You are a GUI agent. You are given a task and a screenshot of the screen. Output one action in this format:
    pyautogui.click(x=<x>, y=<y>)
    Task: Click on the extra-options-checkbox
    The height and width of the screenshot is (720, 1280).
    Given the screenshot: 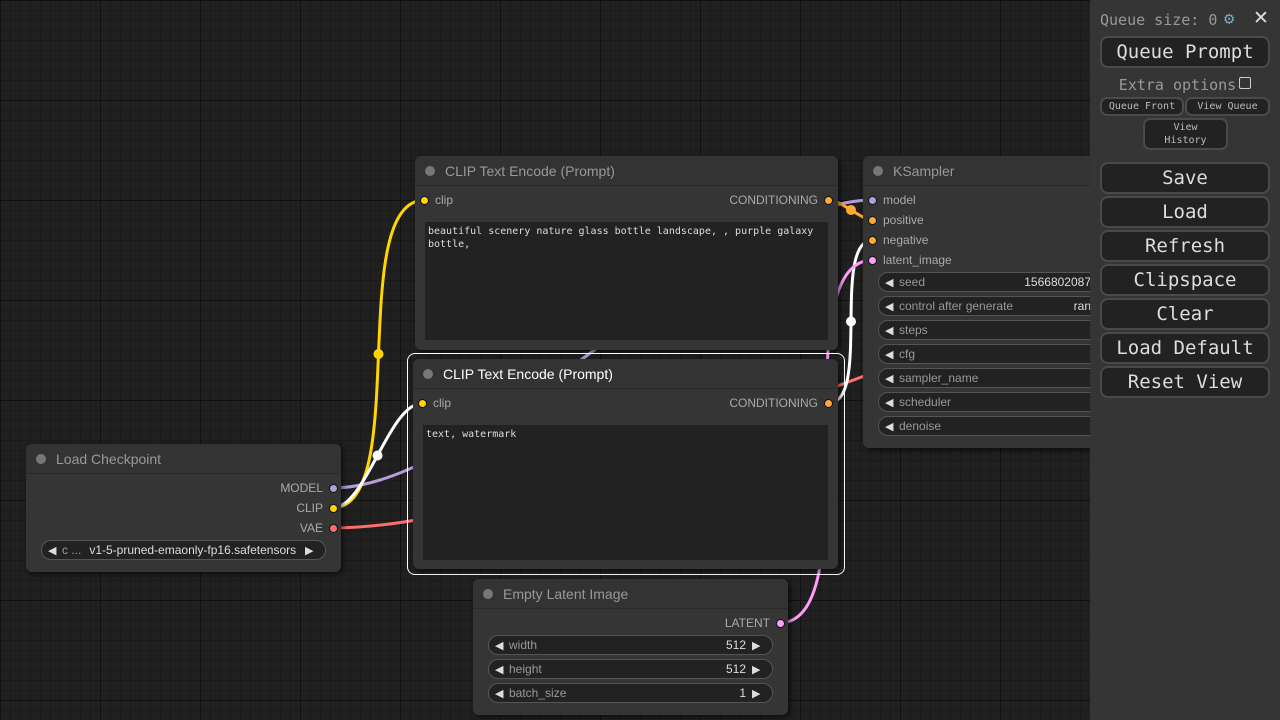 What is the action you would take?
    pyautogui.click(x=1245, y=83)
    